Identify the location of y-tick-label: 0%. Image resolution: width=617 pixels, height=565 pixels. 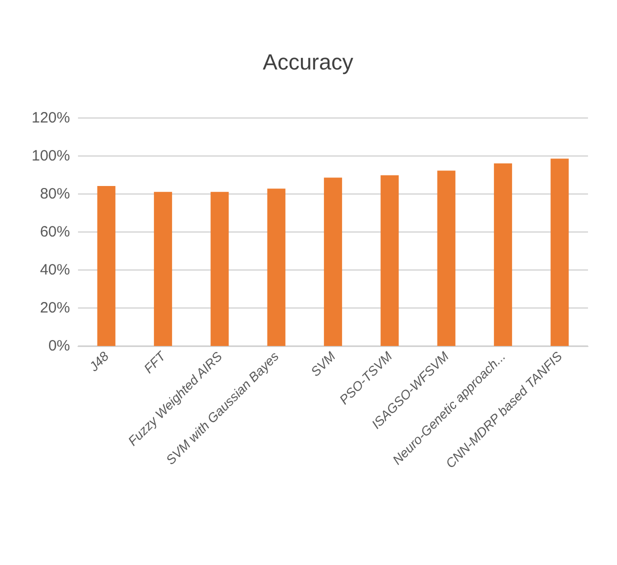
(59, 346).